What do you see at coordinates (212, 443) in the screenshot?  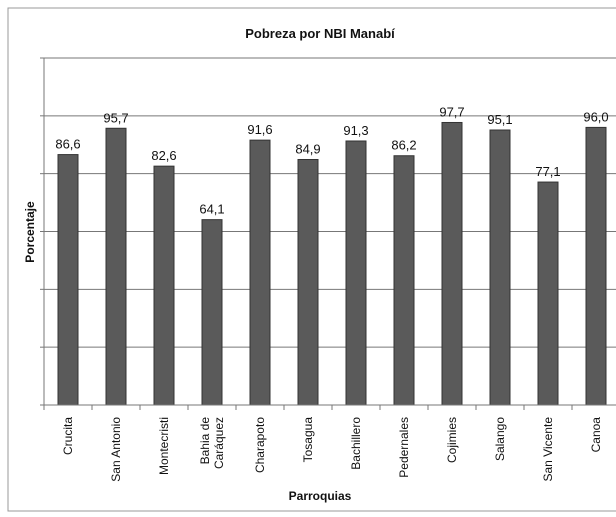 I see `x-tick-label: Bahia deCaráquez` at bounding box center [212, 443].